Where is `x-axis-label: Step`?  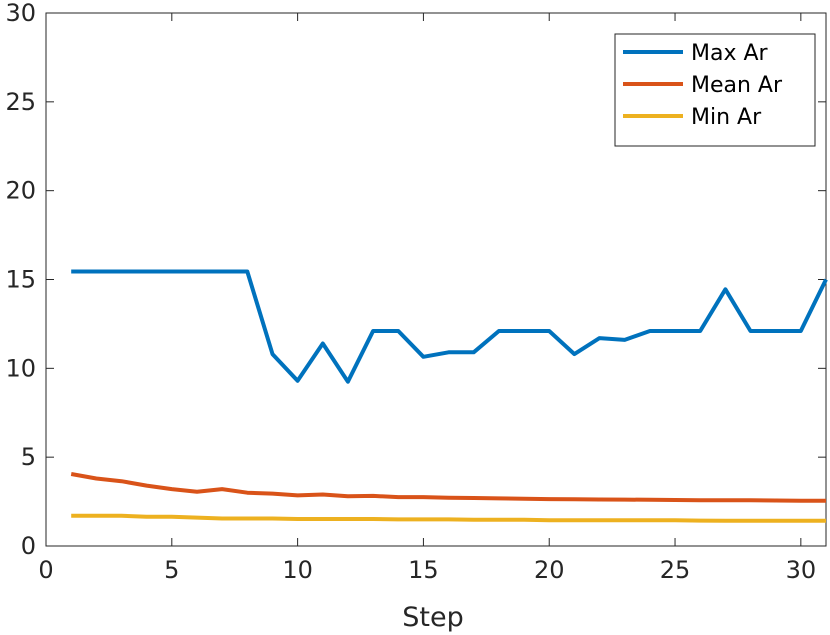
x-axis-label: Step is located at coordinates (432, 617).